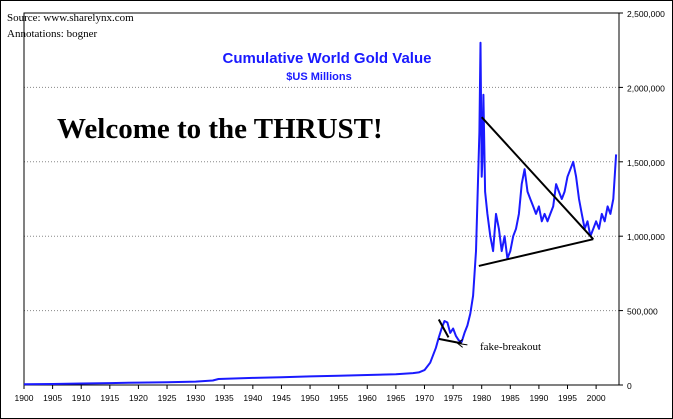  Describe the element at coordinates (109, 398) in the screenshot. I see `x-tick-label: 1915` at that location.